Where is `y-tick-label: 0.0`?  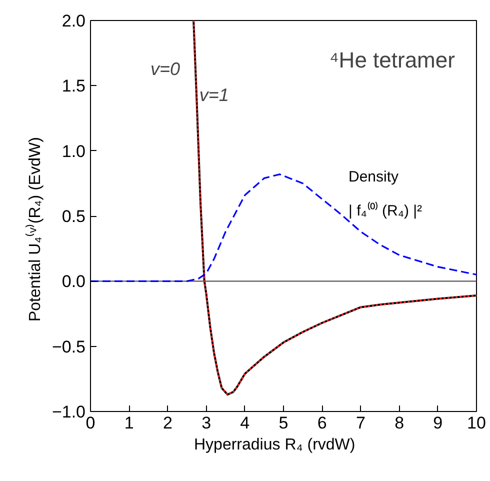
y-tick-label: 0.0 is located at coordinates (74, 282).